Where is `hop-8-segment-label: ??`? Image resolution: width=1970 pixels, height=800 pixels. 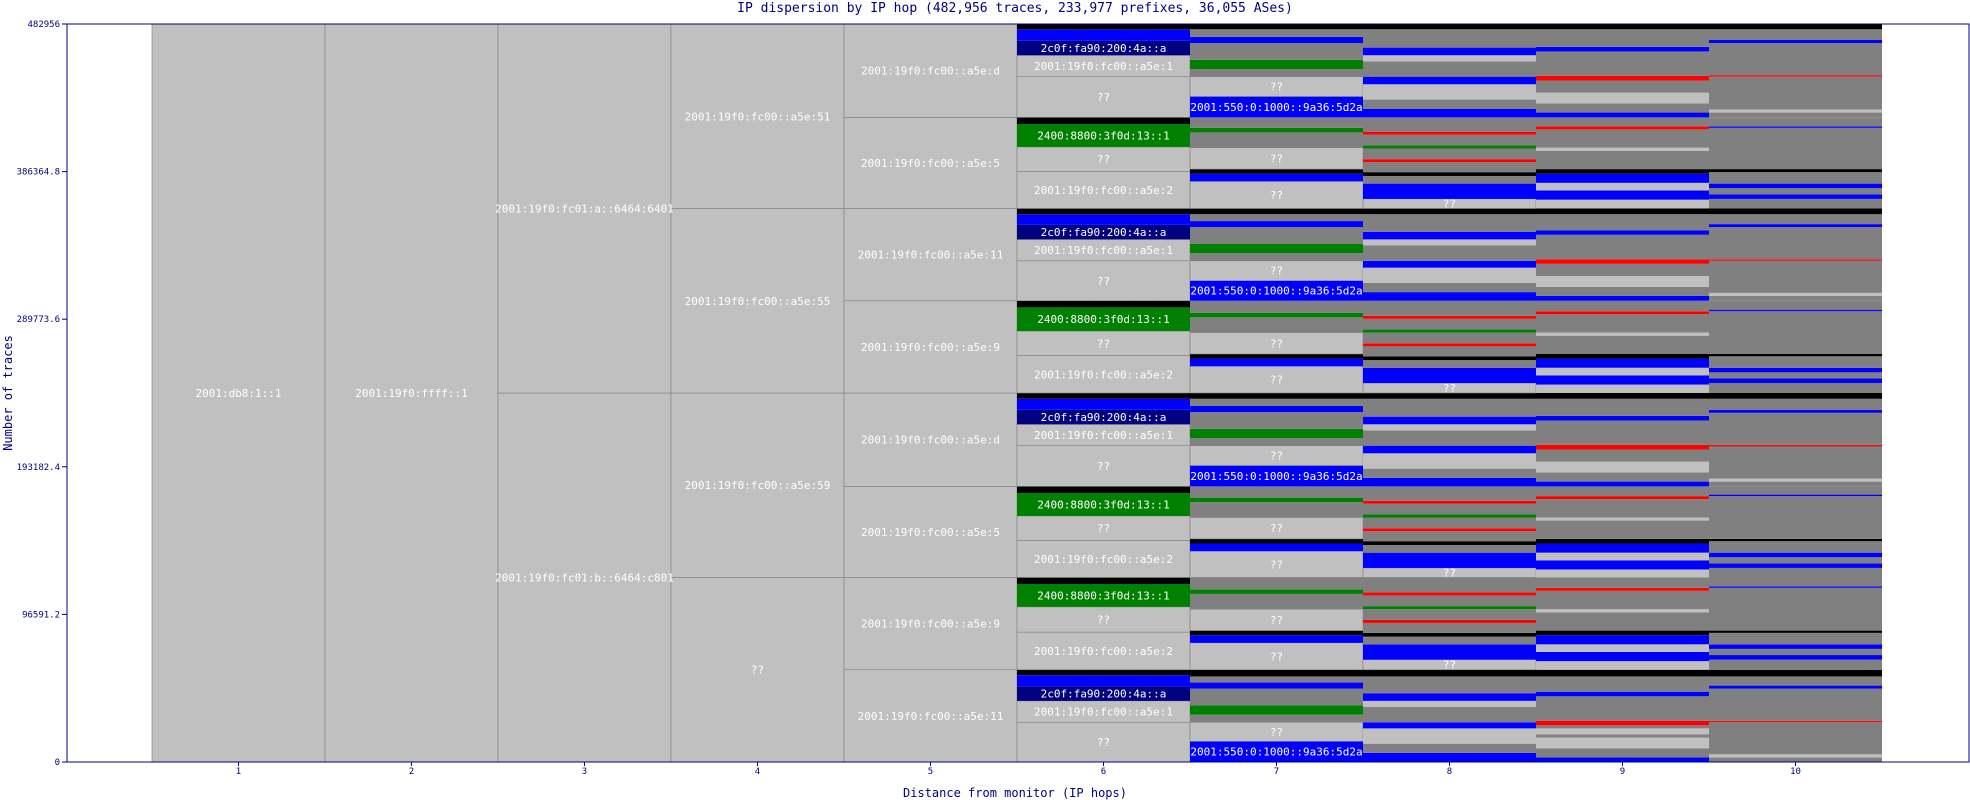
hop-8-segment-label: ?? is located at coordinates (1449, 573).